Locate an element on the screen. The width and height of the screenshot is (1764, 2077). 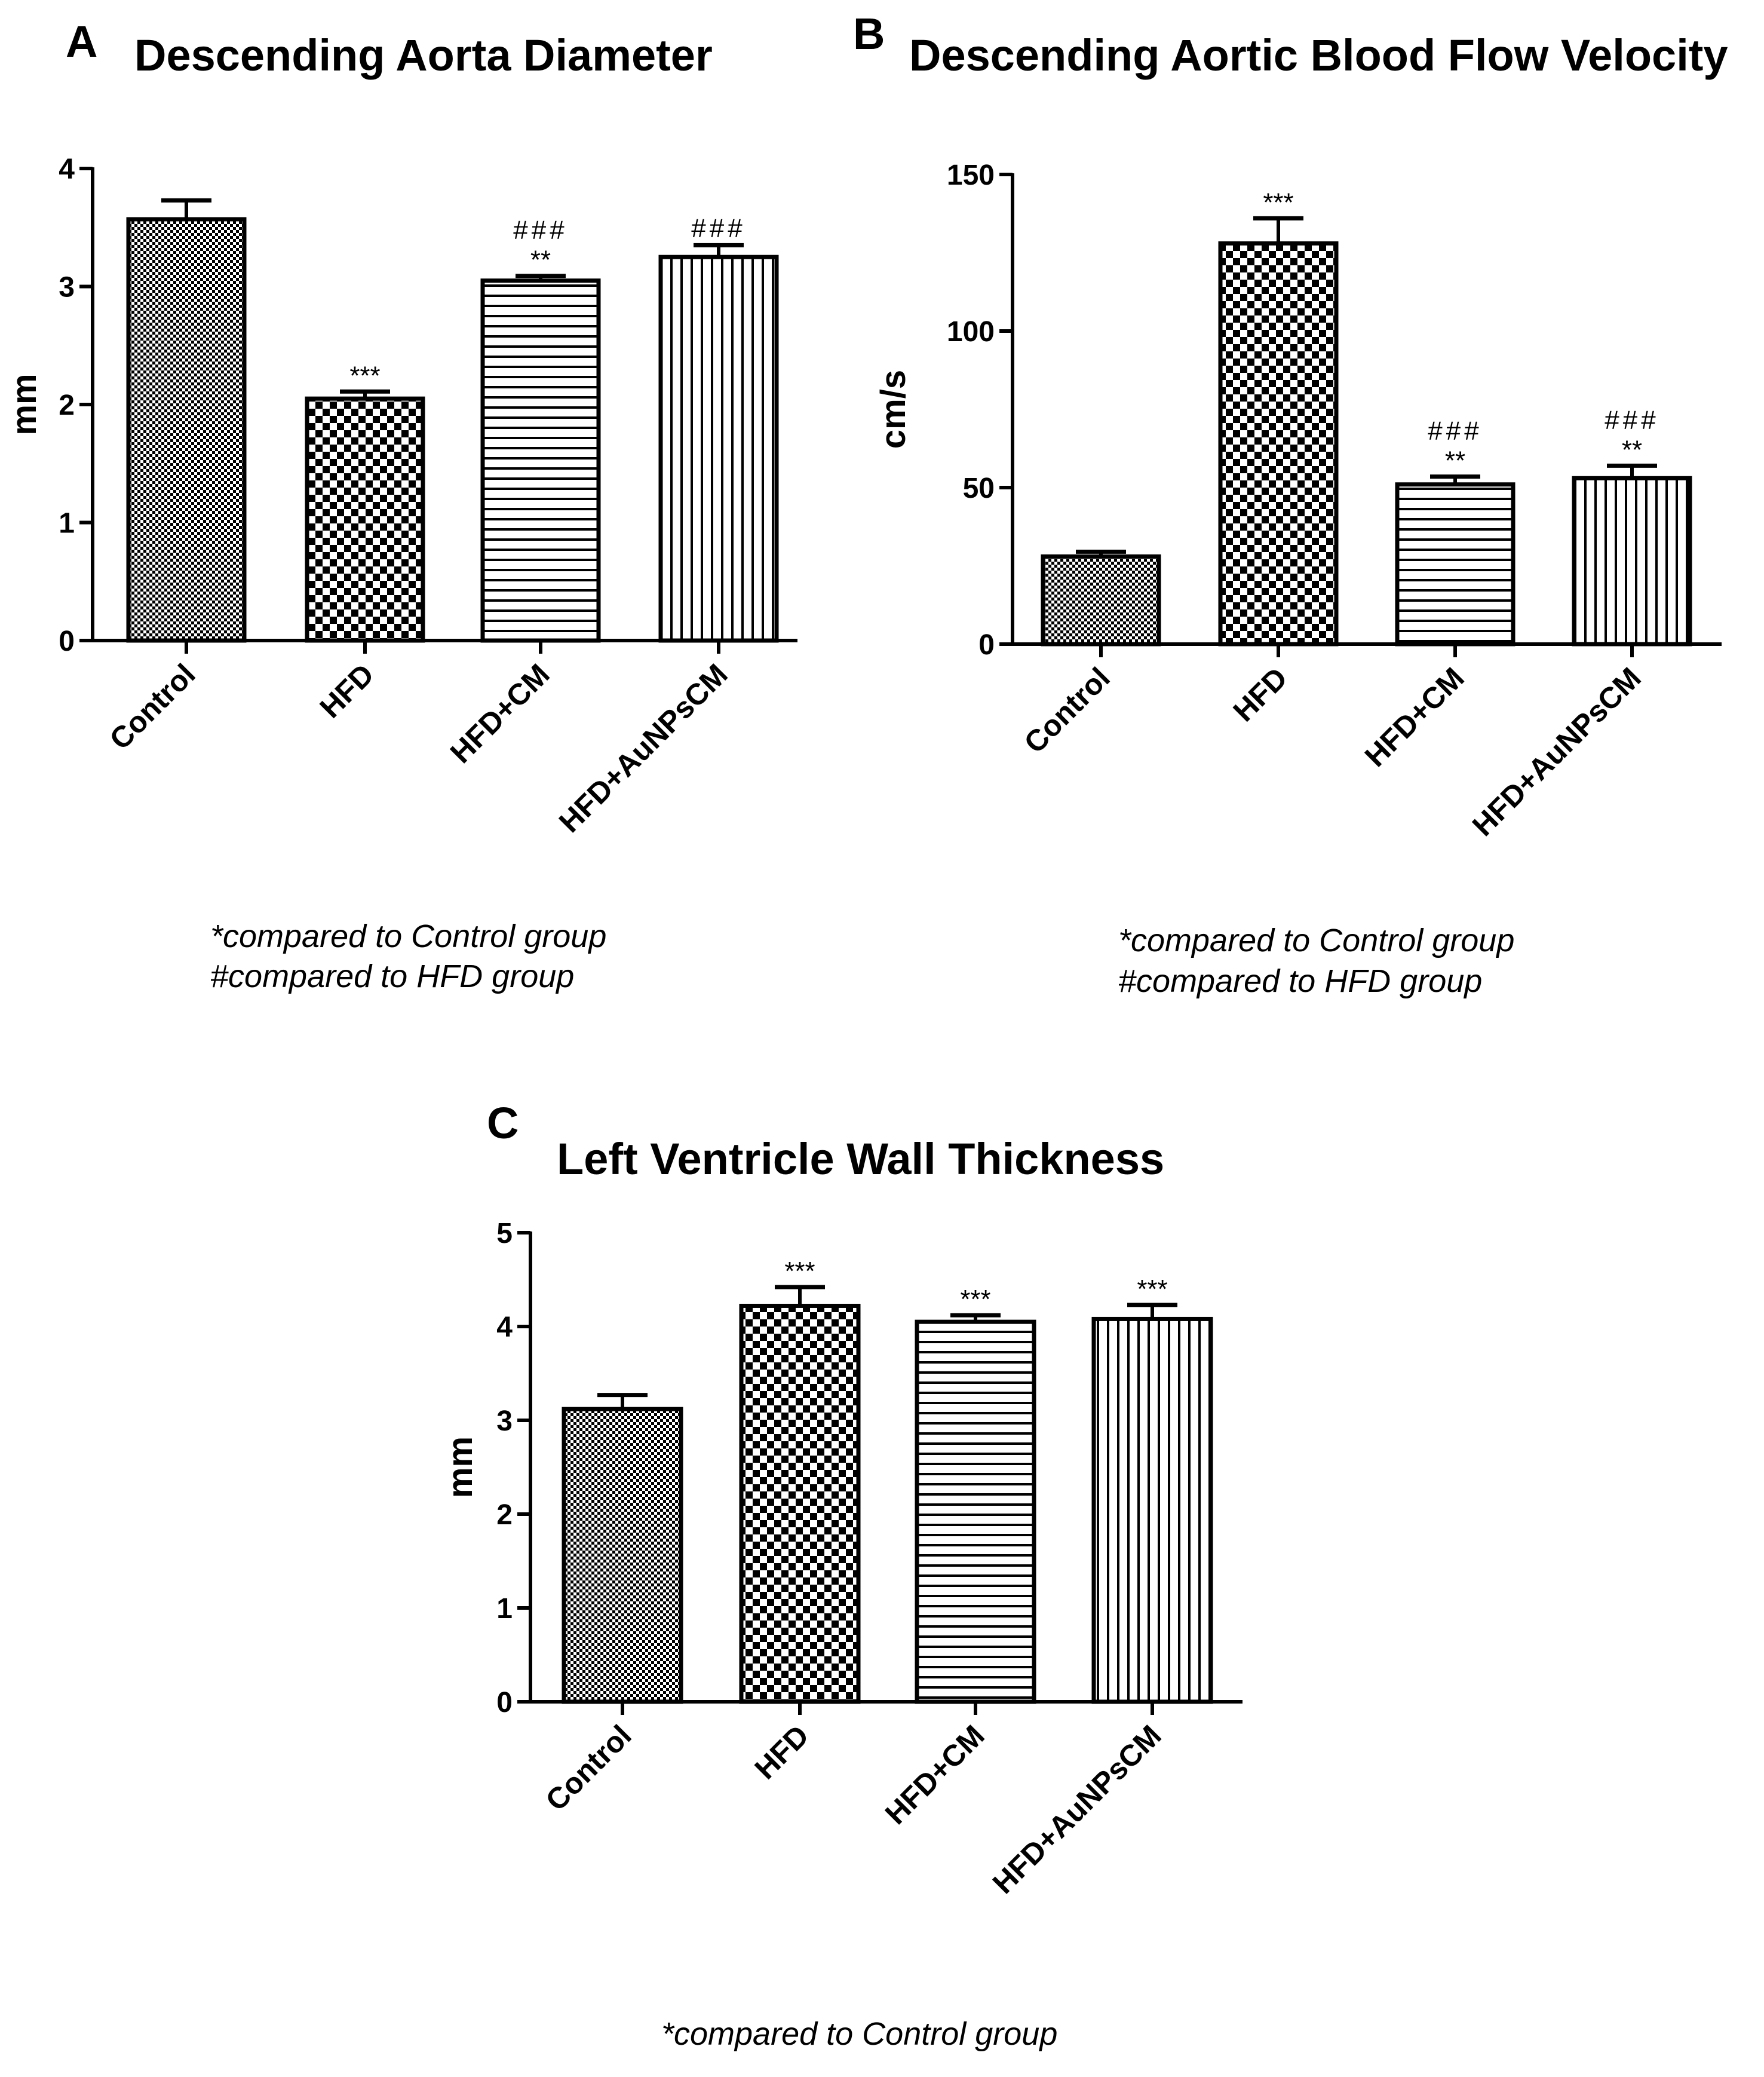
panel-letter: B is located at coordinates (869, 34).